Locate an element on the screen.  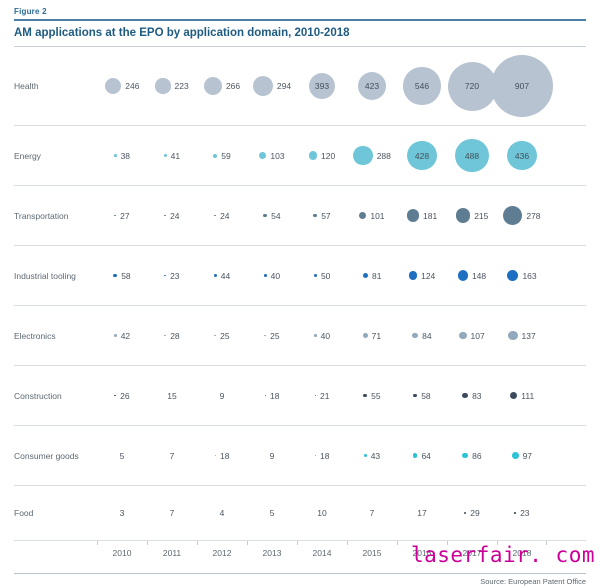
row-cells: 27 24 24 54 57 101 181 215 278 is located at coordinates (322, 215).